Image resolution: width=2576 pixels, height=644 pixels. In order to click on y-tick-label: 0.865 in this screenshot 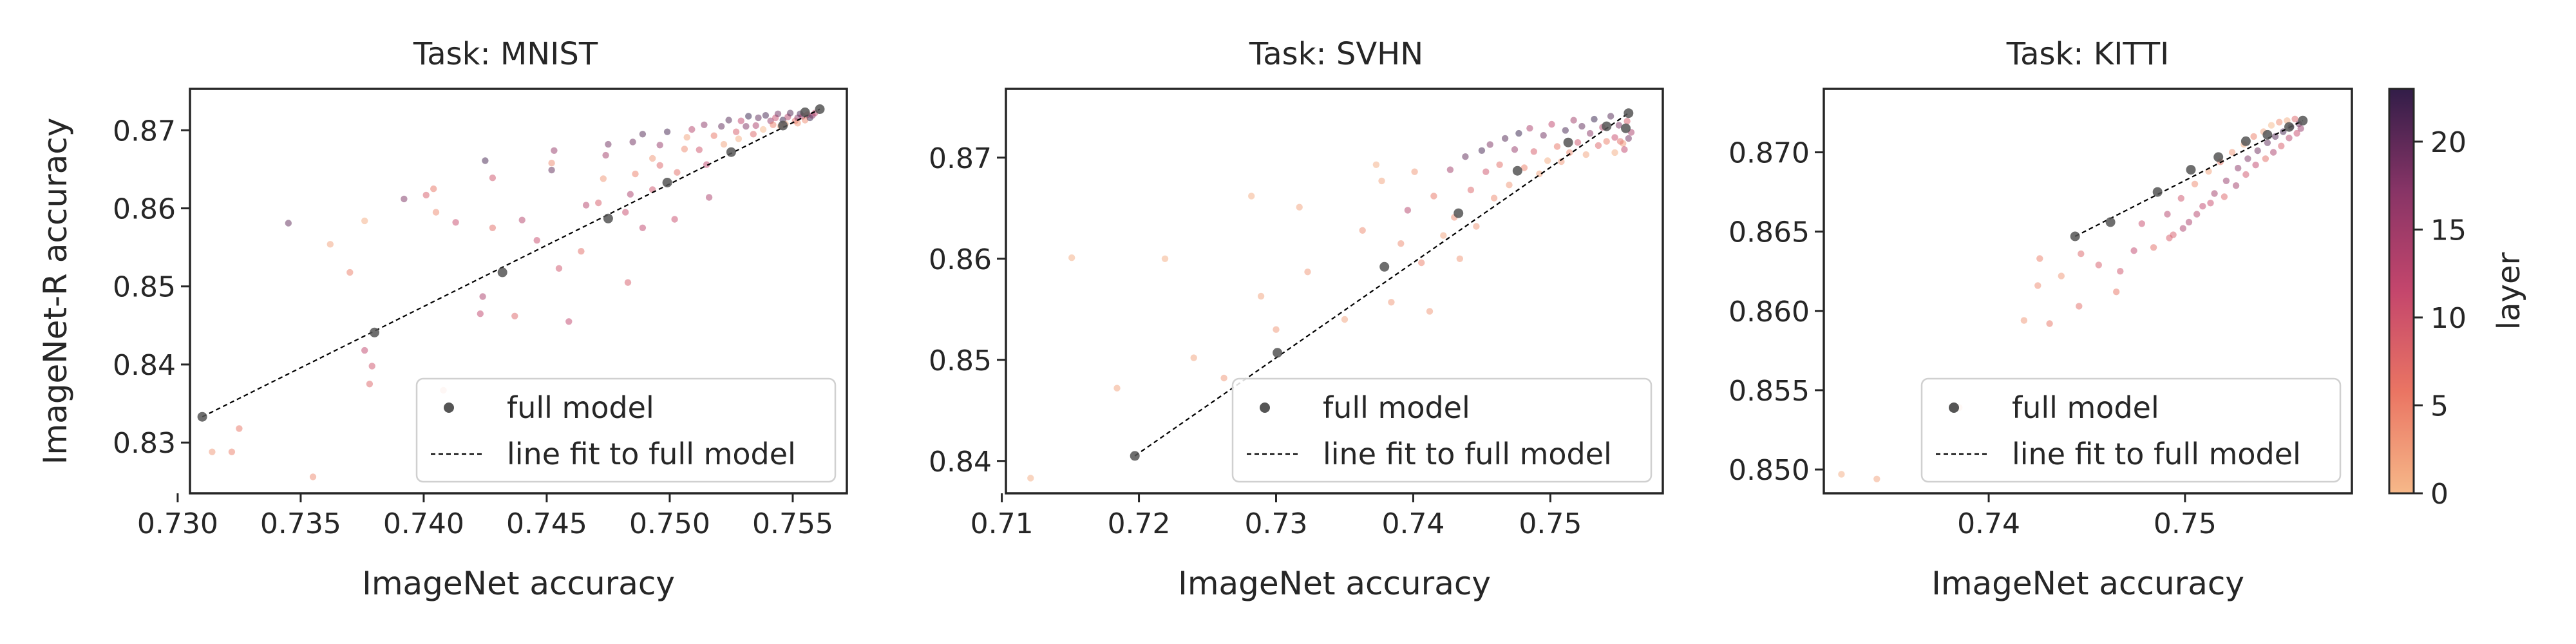, I will do `click(1769, 232)`.